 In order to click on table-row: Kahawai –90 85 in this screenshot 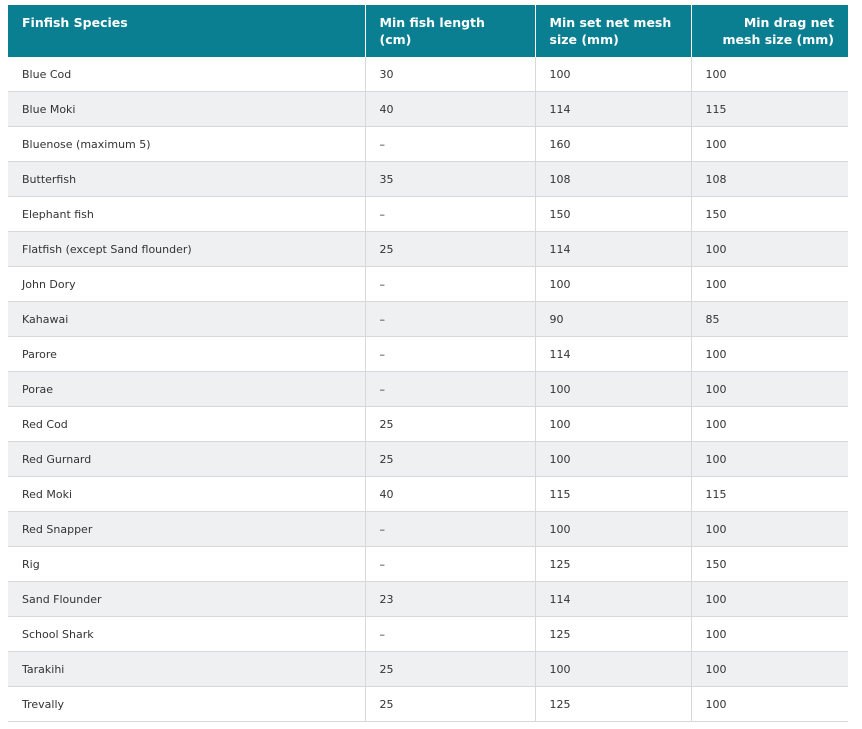, I will do `click(428, 319)`.